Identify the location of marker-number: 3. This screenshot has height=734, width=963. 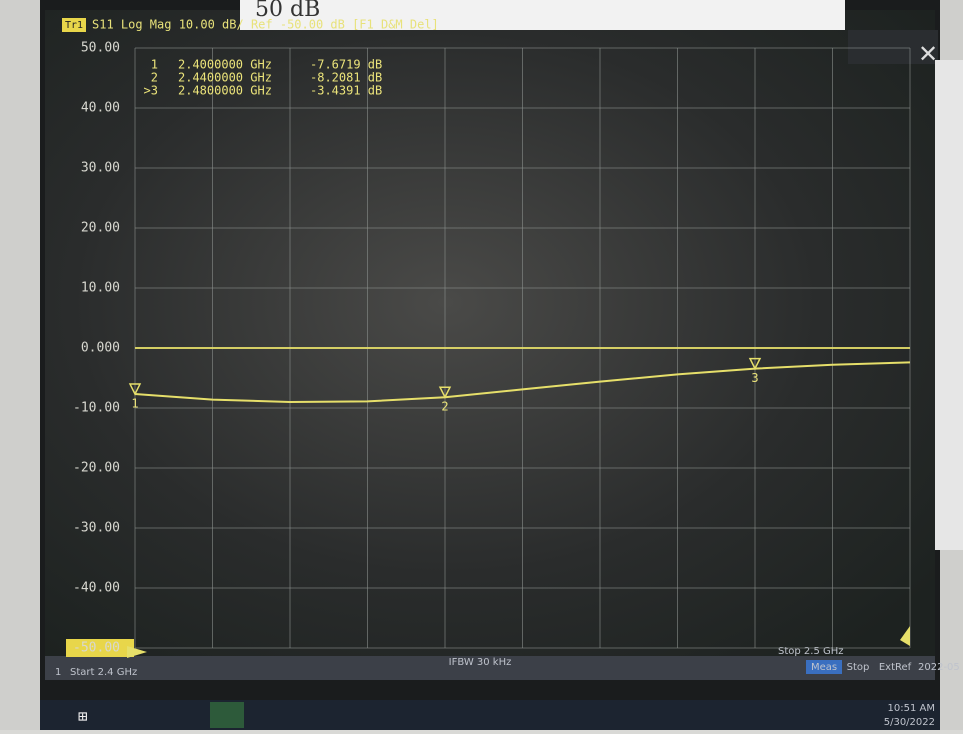
(754, 378).